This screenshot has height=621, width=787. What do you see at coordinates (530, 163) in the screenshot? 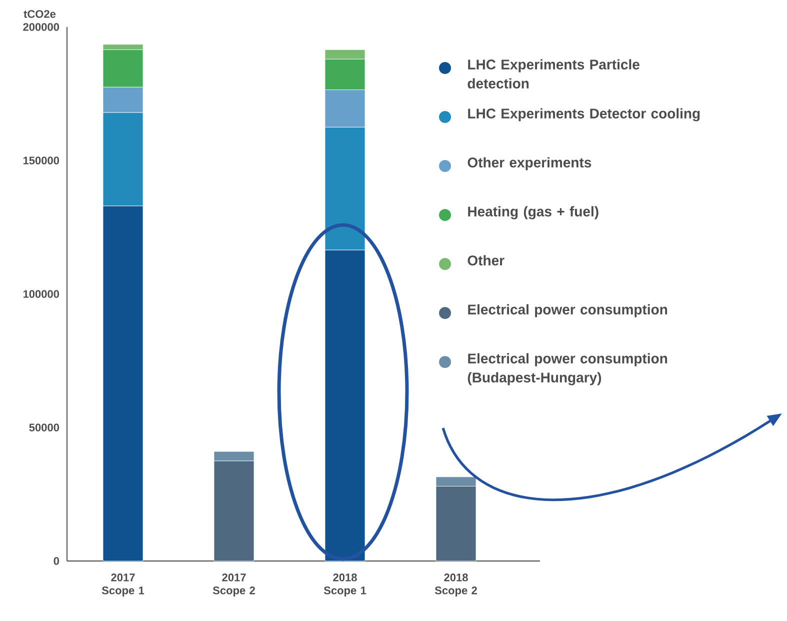
I see `legend-label: Other experiments` at bounding box center [530, 163].